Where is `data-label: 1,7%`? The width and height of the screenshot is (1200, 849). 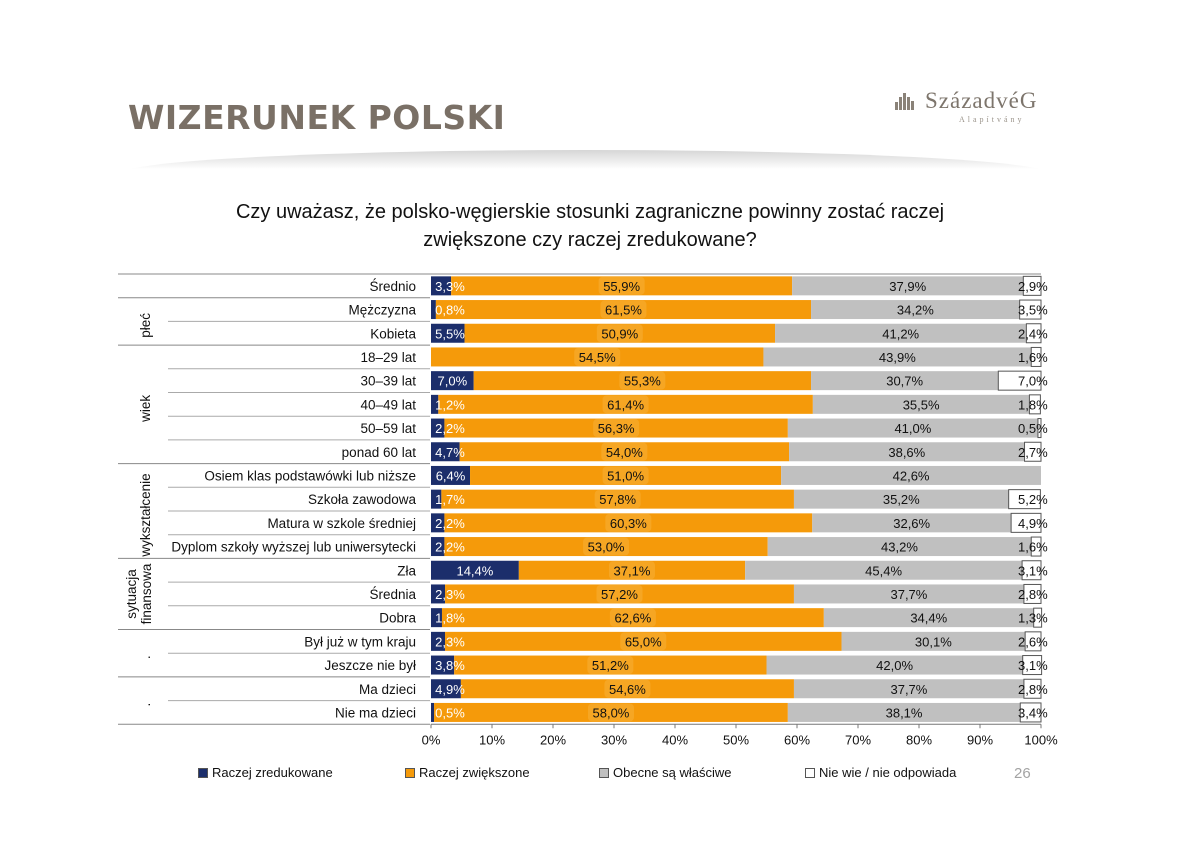 data-label: 1,7% is located at coordinates (450, 499).